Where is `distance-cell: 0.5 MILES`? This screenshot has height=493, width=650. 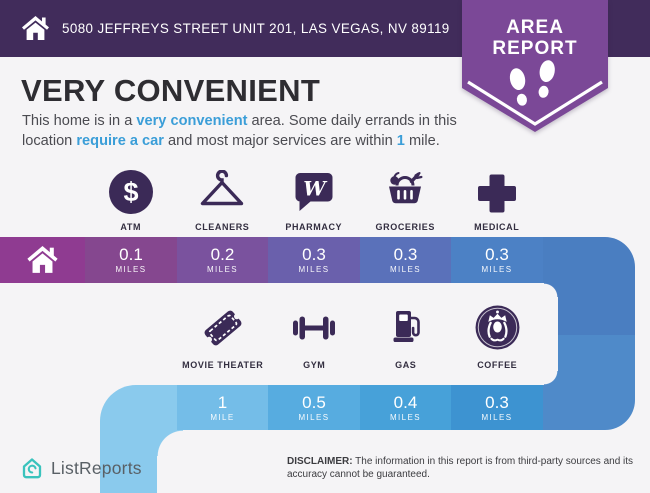
distance-cell: 0.5 MILES is located at coordinates (314, 407).